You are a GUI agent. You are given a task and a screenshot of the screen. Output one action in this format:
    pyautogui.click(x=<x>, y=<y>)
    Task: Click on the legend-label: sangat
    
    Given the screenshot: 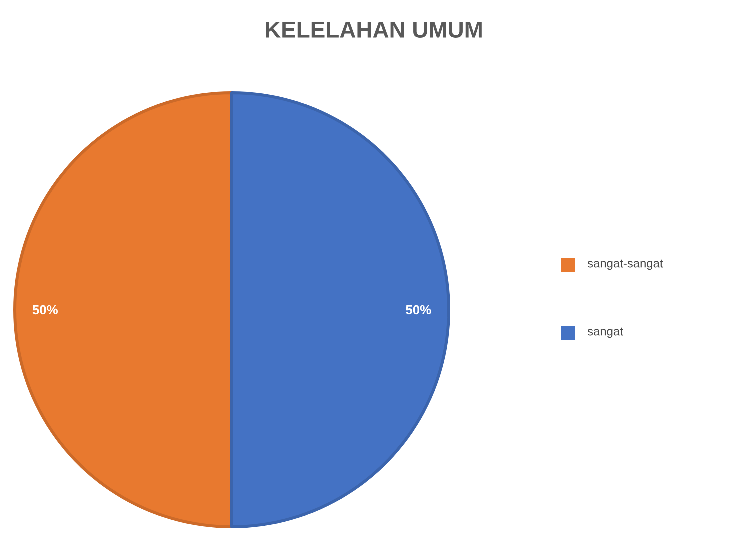 What is the action you would take?
    pyautogui.click(x=606, y=333)
    